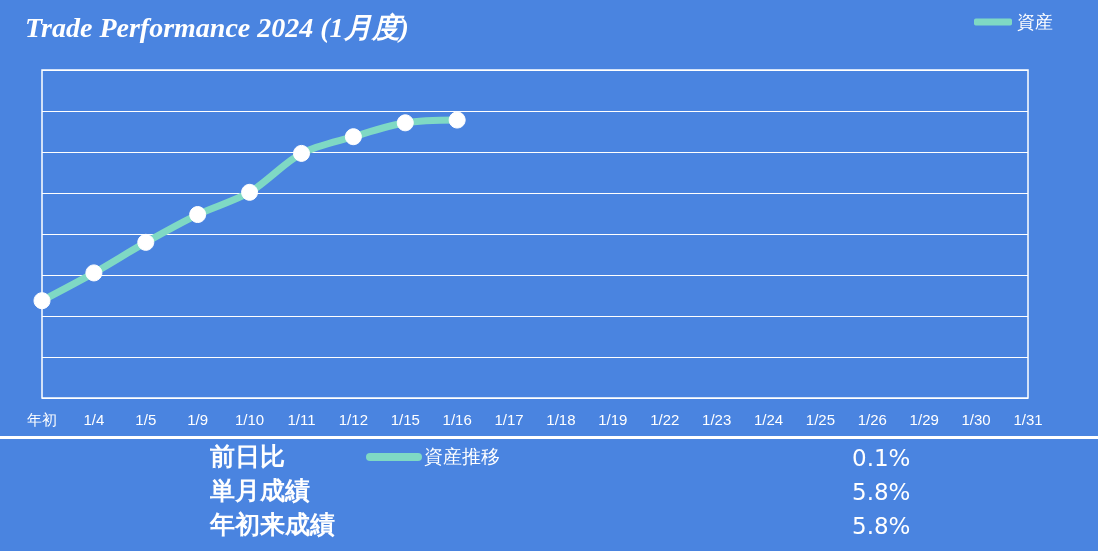 This screenshot has width=1098, height=551. Describe the element at coordinates (405, 419) in the screenshot. I see `x-tick-label: 1/15` at that location.